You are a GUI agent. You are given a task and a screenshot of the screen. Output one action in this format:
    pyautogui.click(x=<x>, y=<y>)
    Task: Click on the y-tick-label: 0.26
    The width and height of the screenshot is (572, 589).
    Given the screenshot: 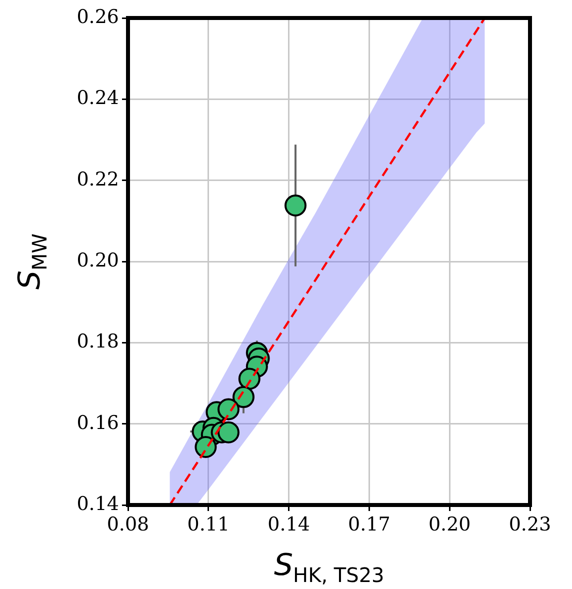 What is the action you would take?
    pyautogui.click(x=97, y=17)
    